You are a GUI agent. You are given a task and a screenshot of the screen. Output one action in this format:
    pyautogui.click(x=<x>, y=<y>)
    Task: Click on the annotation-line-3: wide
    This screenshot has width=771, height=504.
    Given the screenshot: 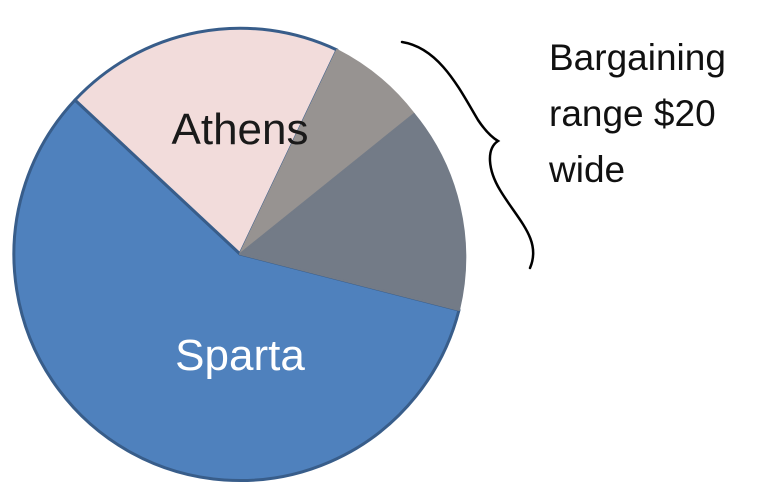 What is the action you would take?
    pyautogui.click(x=587, y=169)
    